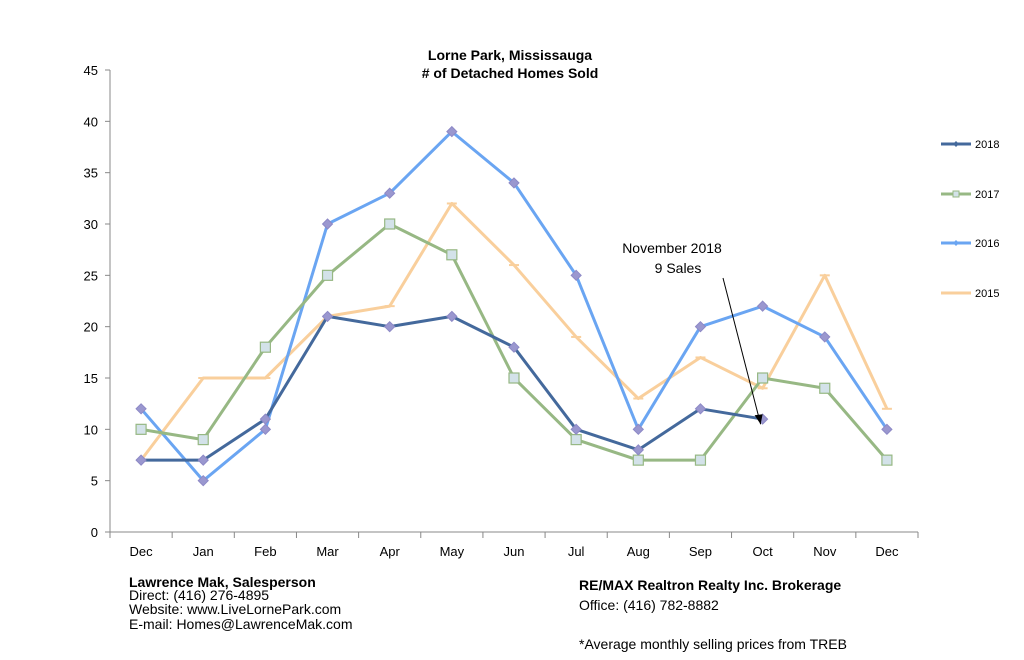  Describe the element at coordinates (327, 551) in the screenshot. I see `x-tick-label: Mar` at that location.